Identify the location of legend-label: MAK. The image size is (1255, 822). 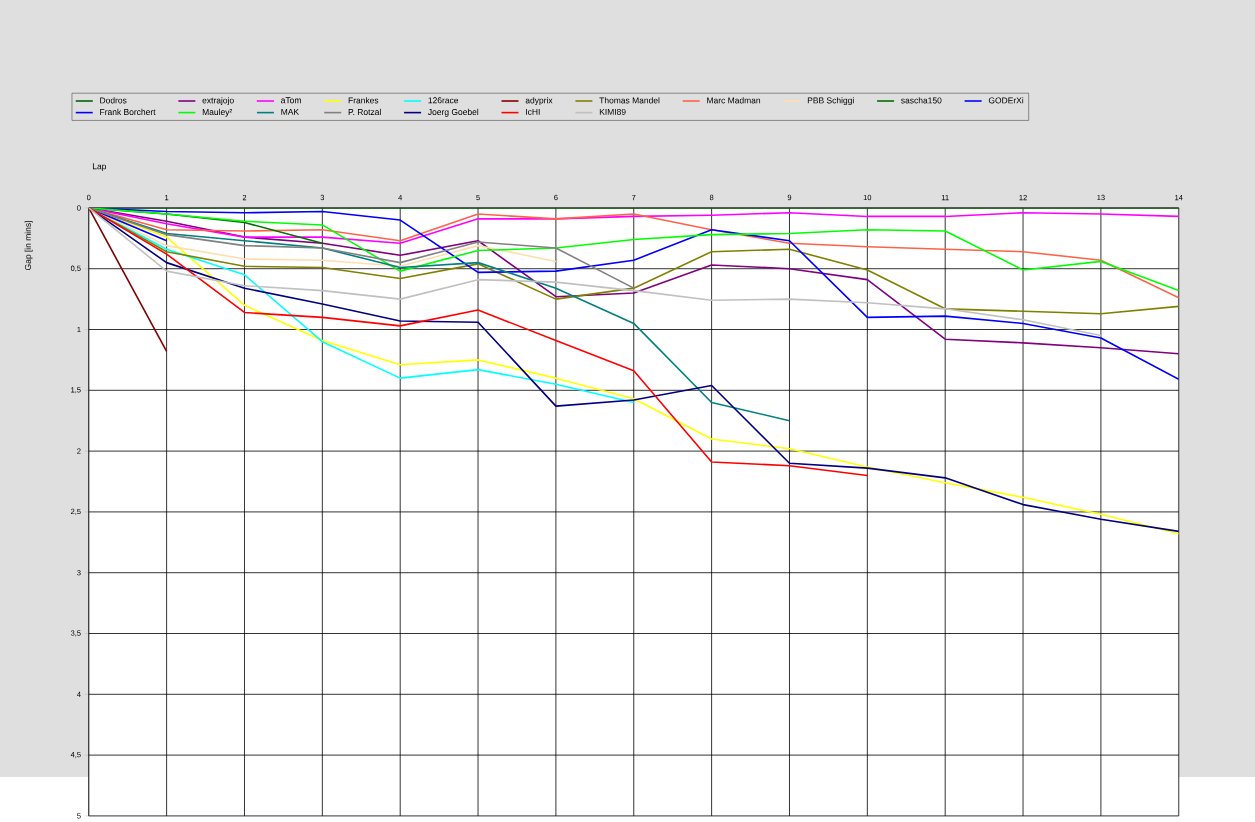
(290, 112).